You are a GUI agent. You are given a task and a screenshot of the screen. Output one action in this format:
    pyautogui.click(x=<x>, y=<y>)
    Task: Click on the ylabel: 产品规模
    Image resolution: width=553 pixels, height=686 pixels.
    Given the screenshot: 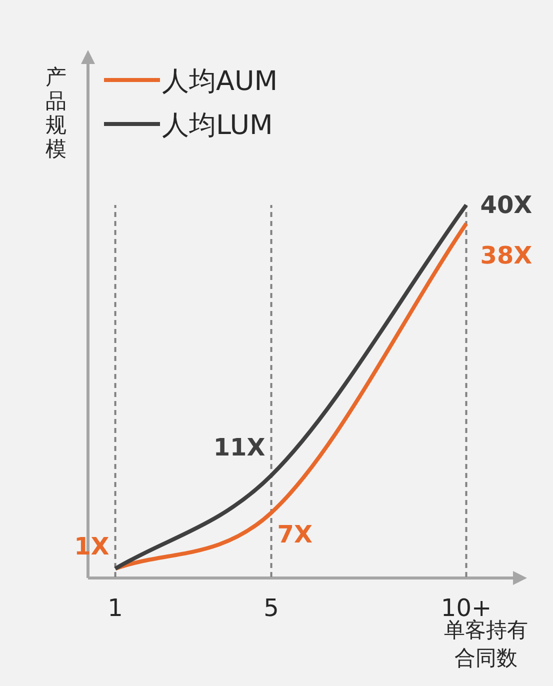 What is the action you would take?
    pyautogui.click(x=56, y=113)
    